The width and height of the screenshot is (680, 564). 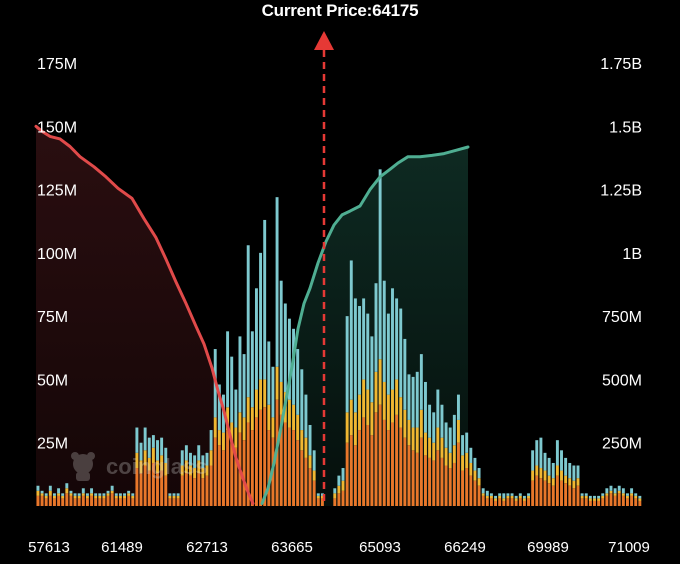 What do you see at coordinates (49, 547) in the screenshot?
I see `x-axis-tick-label: 57613` at bounding box center [49, 547].